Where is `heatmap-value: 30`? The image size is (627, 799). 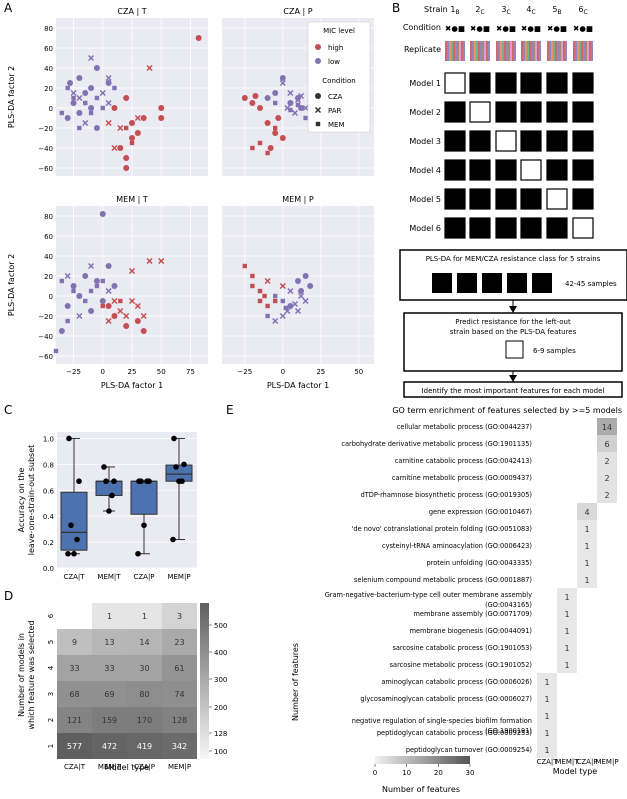
heatmap-value: 30 is located at coordinates (144, 668).